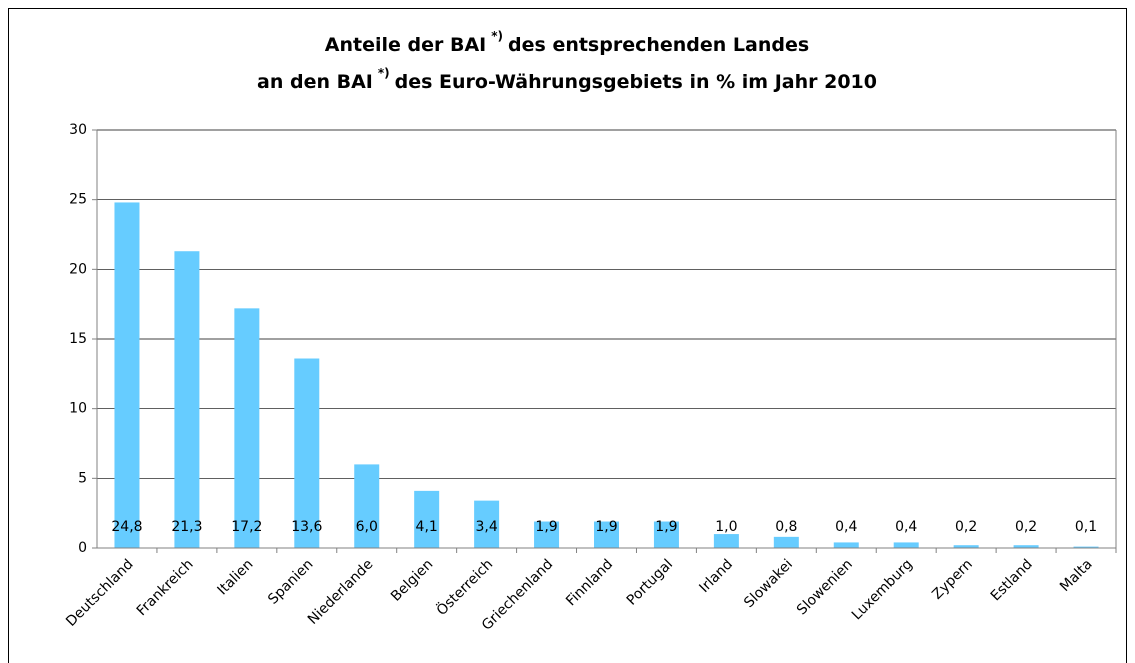 This screenshot has height=663, width=1135. Describe the element at coordinates (78, 200) in the screenshot. I see `y-tick-label: 25` at that location.